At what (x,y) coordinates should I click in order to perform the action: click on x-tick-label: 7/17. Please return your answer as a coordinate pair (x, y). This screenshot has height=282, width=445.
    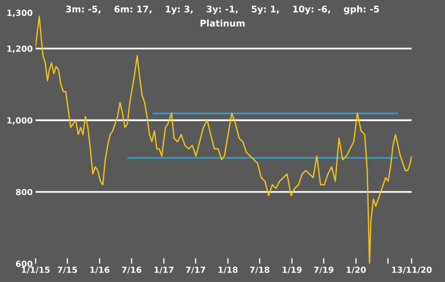
    Looking at the image, I should click on (196, 270).